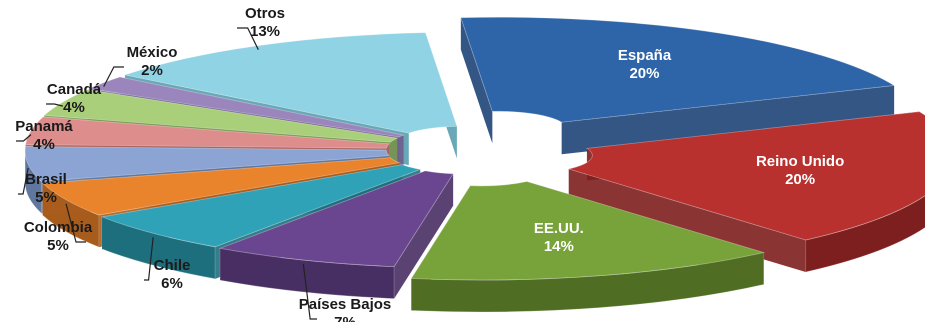 Image resolution: width=925 pixels, height=322 pixels. What do you see at coordinates (208, 132) in the screenshot?
I see `slice-panama` at bounding box center [208, 132].